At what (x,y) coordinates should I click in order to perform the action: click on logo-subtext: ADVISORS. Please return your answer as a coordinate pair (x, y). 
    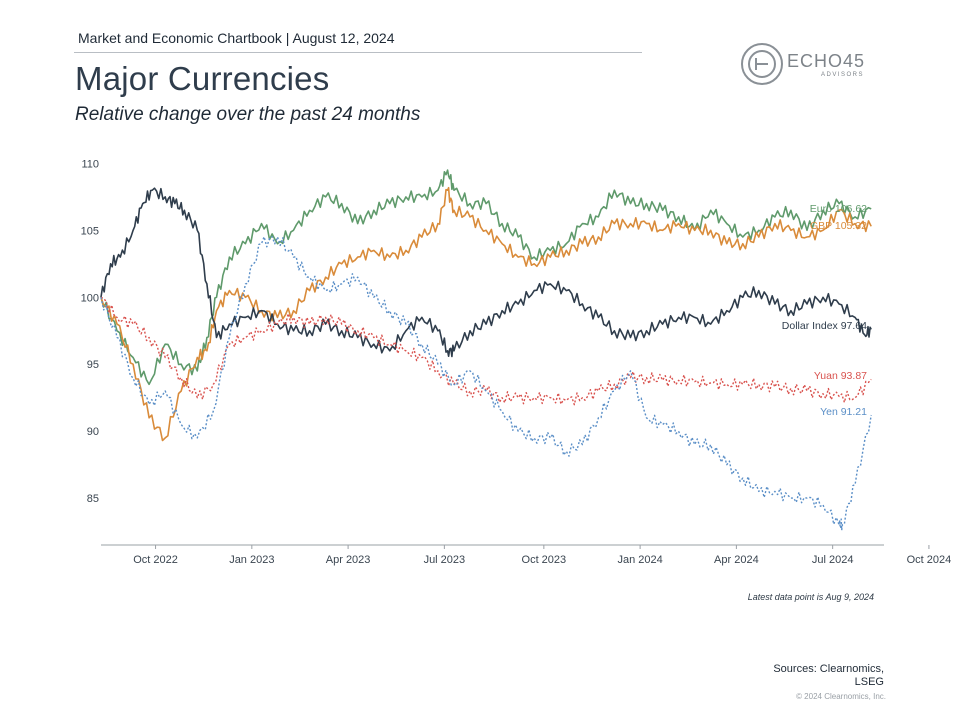
    Looking at the image, I should click on (843, 75).